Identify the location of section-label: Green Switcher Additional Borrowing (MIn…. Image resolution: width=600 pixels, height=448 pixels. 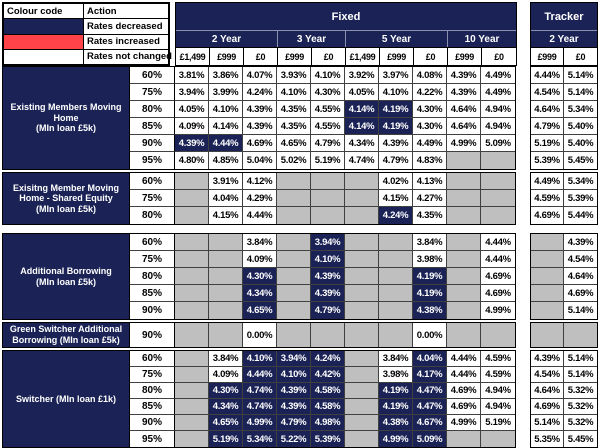
(66, 335).